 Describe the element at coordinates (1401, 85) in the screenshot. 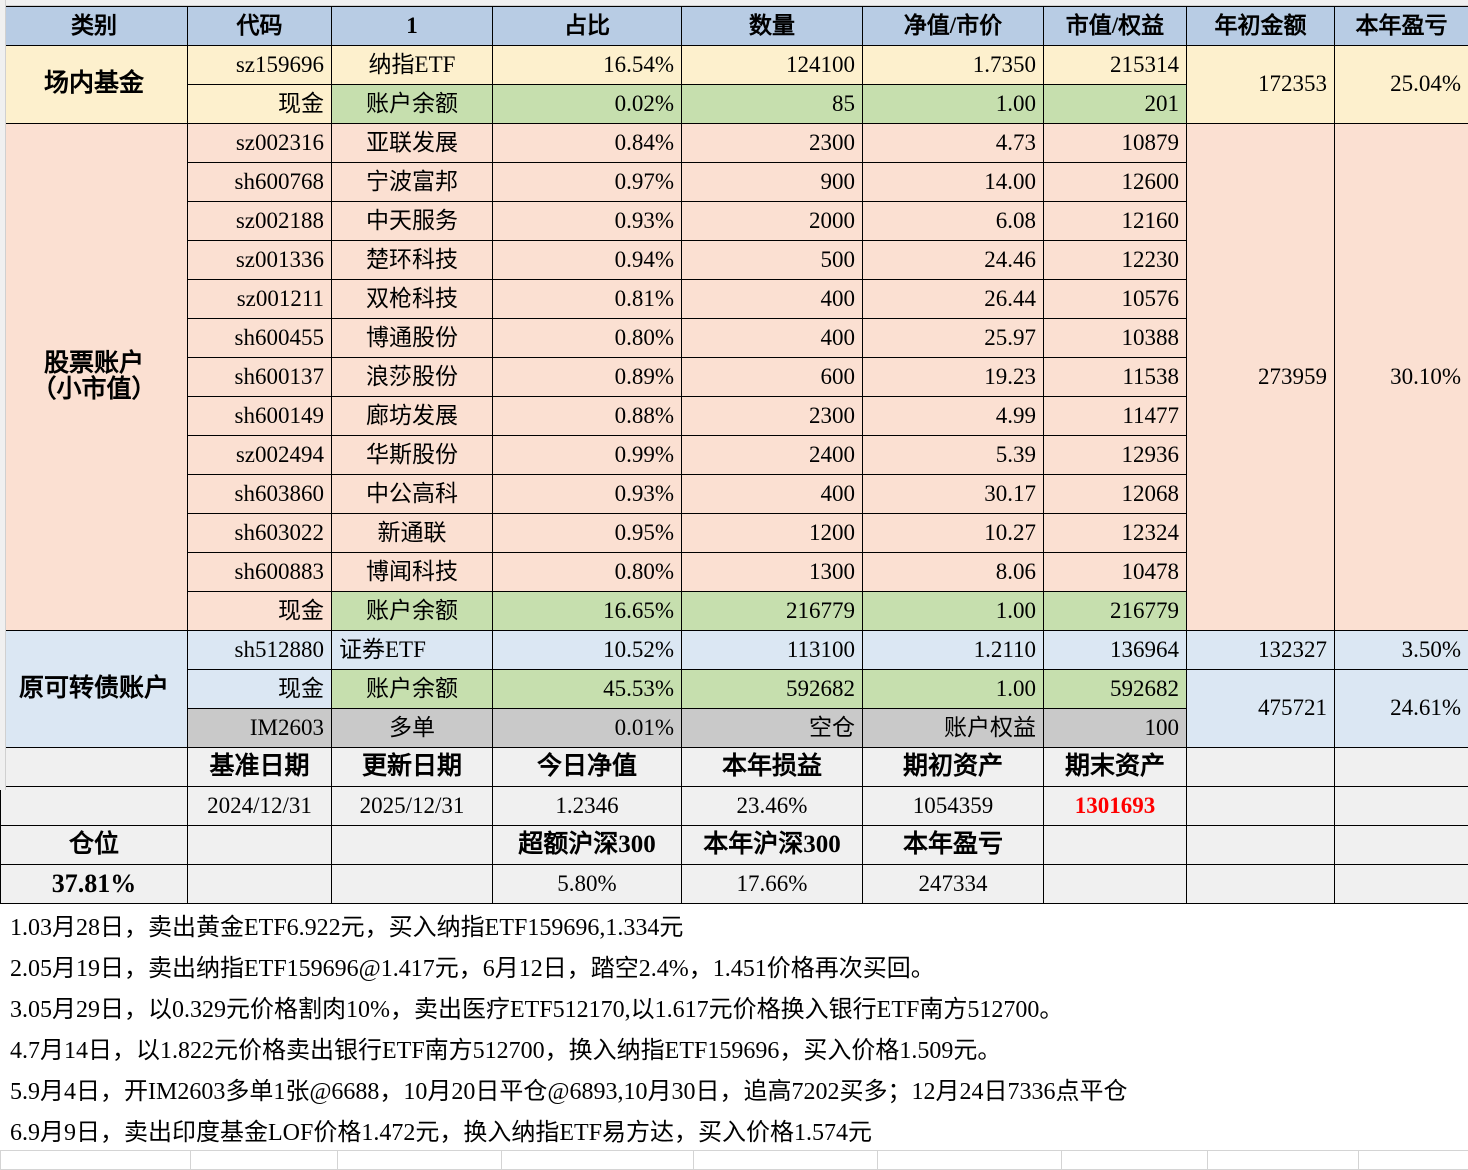

I see `cell-yearpnl-fund: 25.04%` at that location.